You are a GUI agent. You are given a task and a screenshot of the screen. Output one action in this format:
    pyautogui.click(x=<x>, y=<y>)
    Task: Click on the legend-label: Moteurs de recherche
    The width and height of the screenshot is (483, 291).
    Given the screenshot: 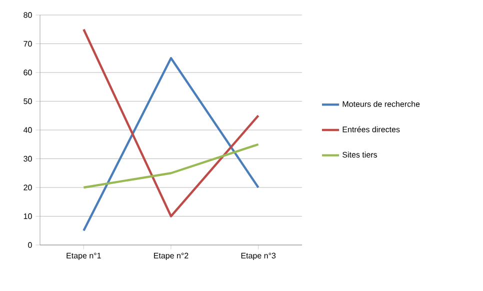 What is the action you would take?
    pyautogui.click(x=381, y=103)
    